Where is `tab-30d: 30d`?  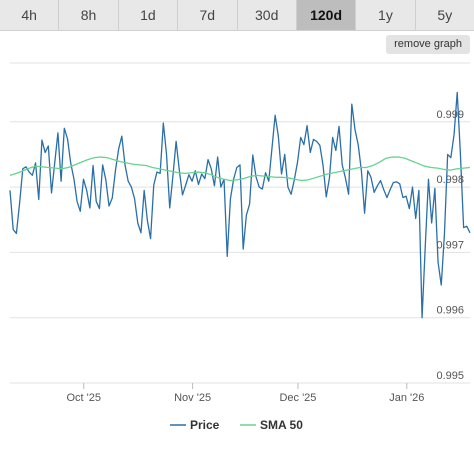
tab-30d: 30d is located at coordinates (267, 15).